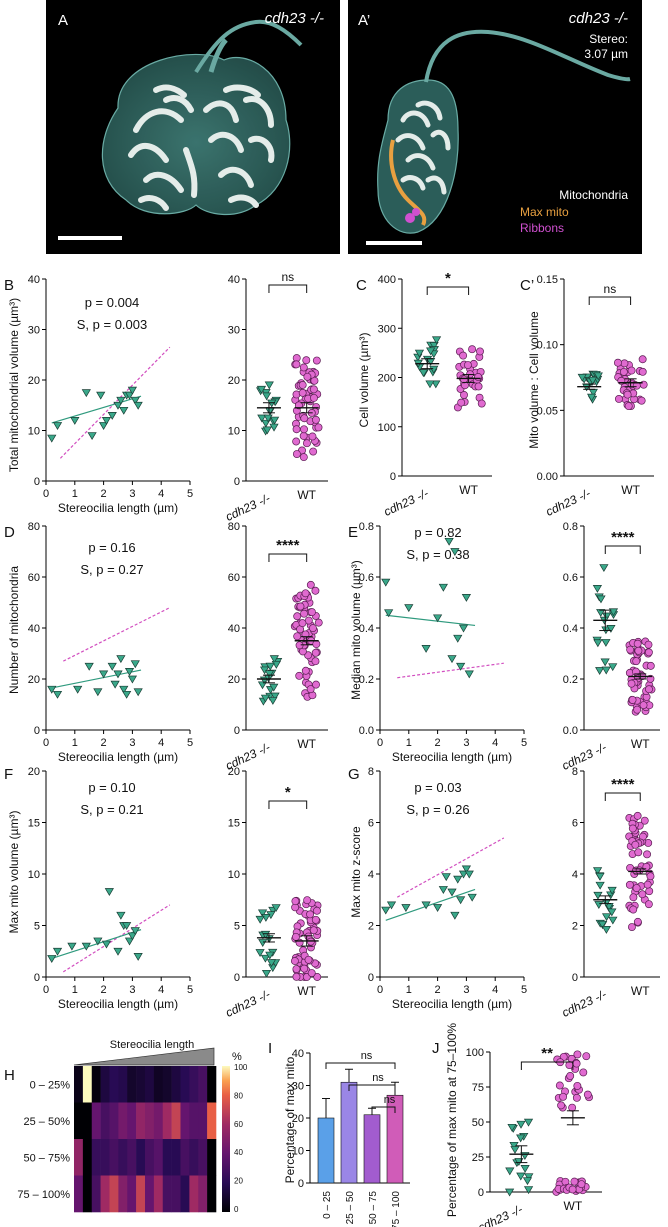 Image resolution: width=668 pixels, height=1227 pixels. Describe the element at coordinates (236, 1209) in the screenshot. I see `colorbar-tick-label: 0` at that location.